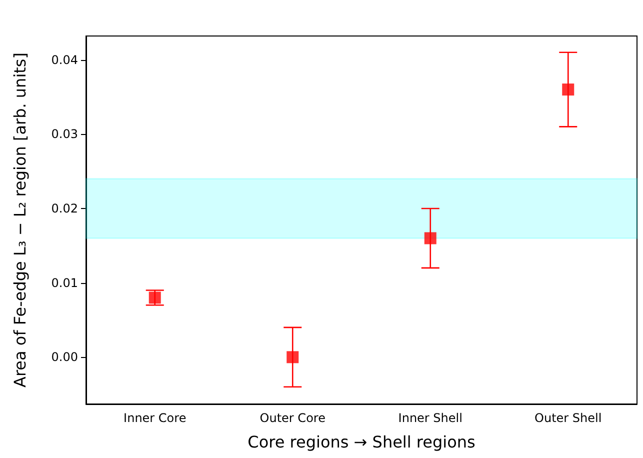 This screenshot has width=643, height=458. What do you see at coordinates (568, 418) in the screenshot?
I see `x-tick-label: Outer Shell` at bounding box center [568, 418].